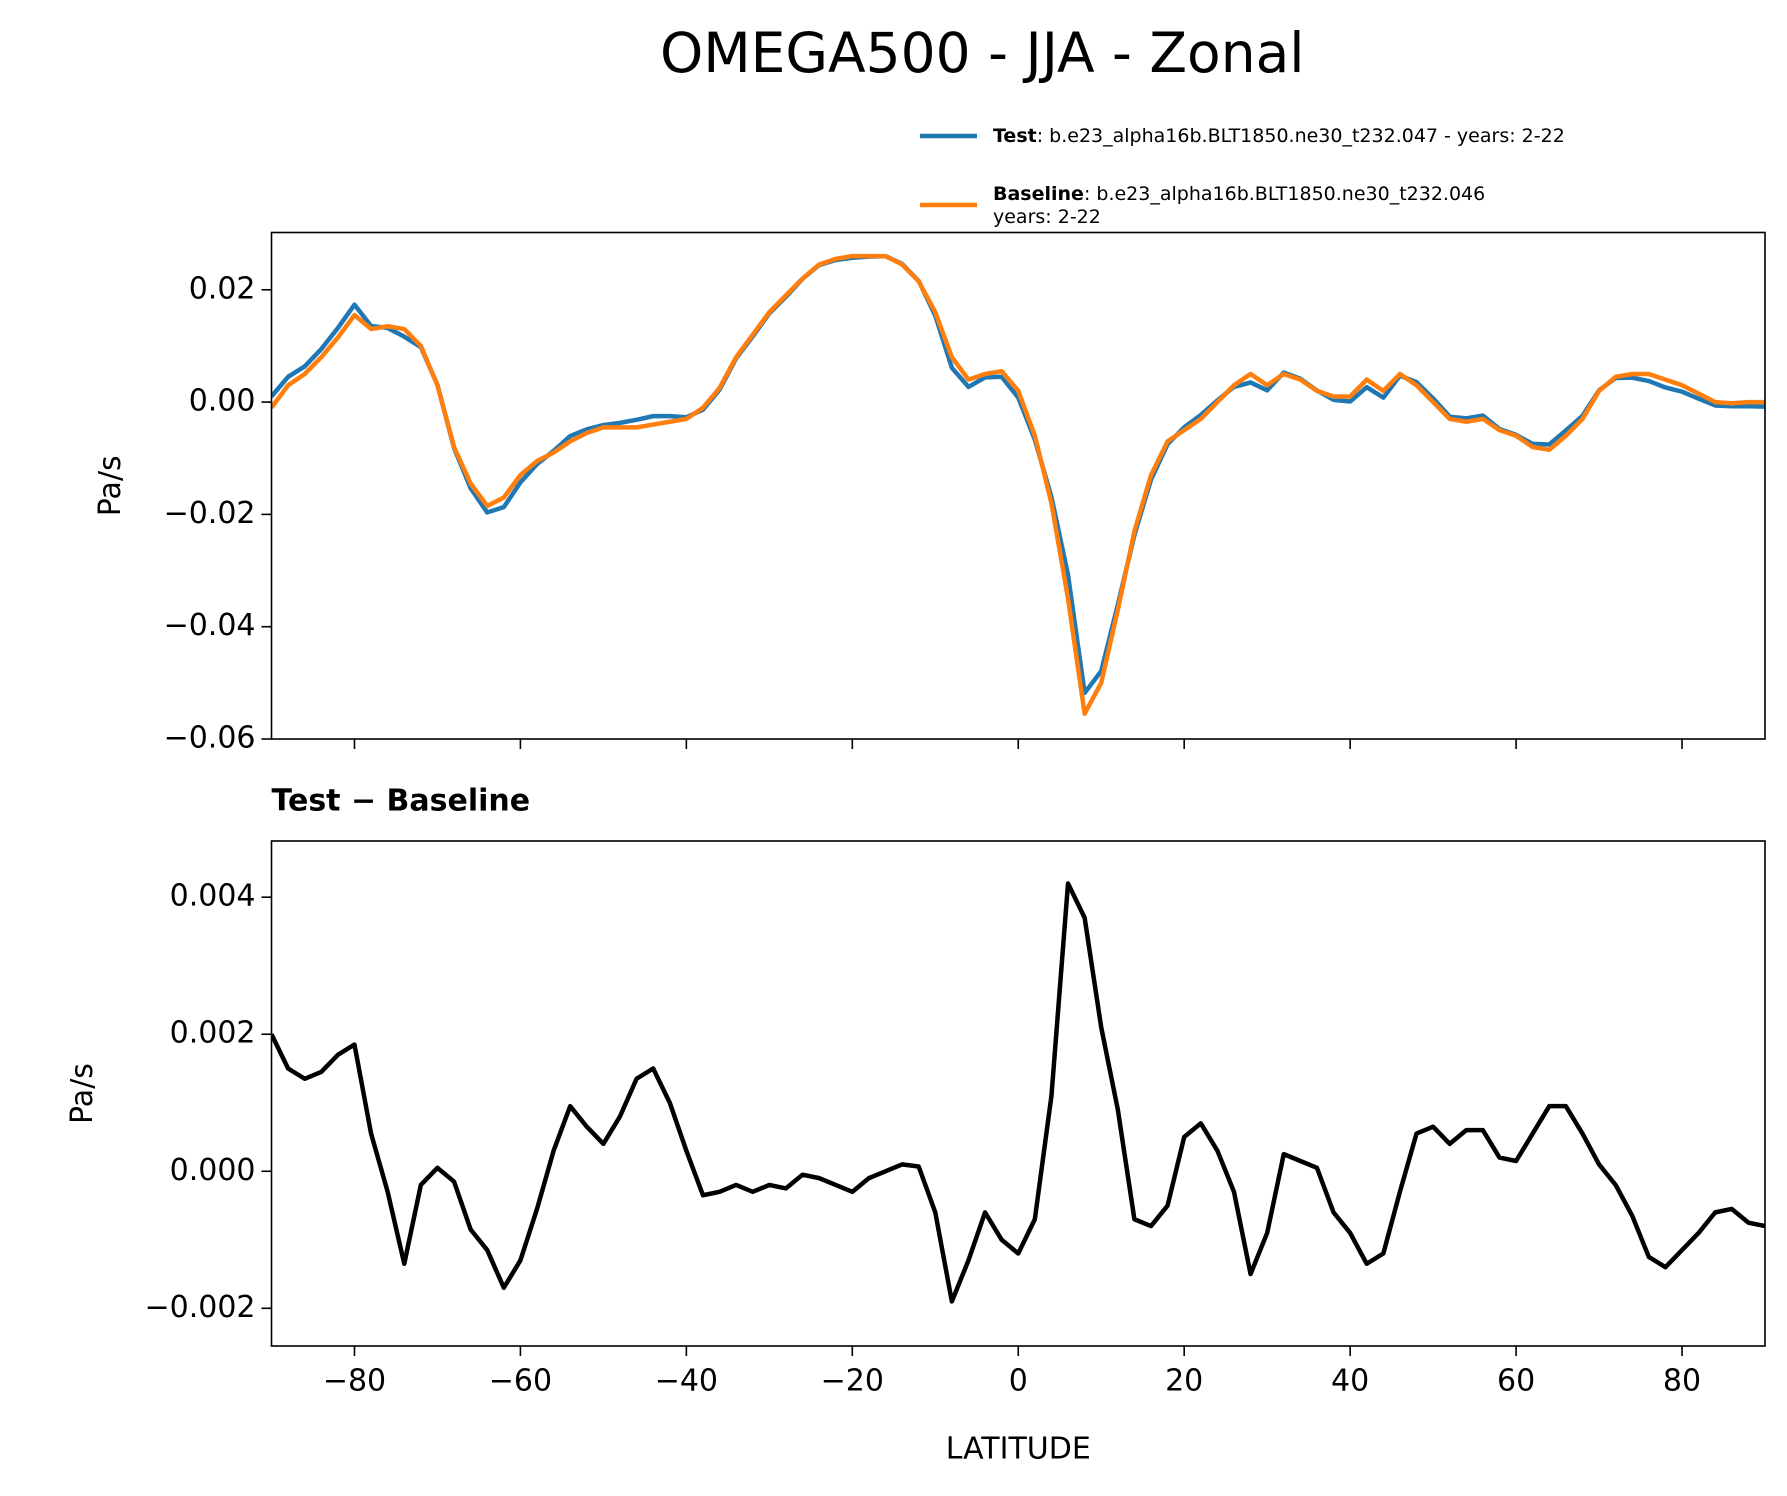 This screenshot has height=1496, width=1787. I want to click on y-tick-label: −0.06, so click(210, 738).